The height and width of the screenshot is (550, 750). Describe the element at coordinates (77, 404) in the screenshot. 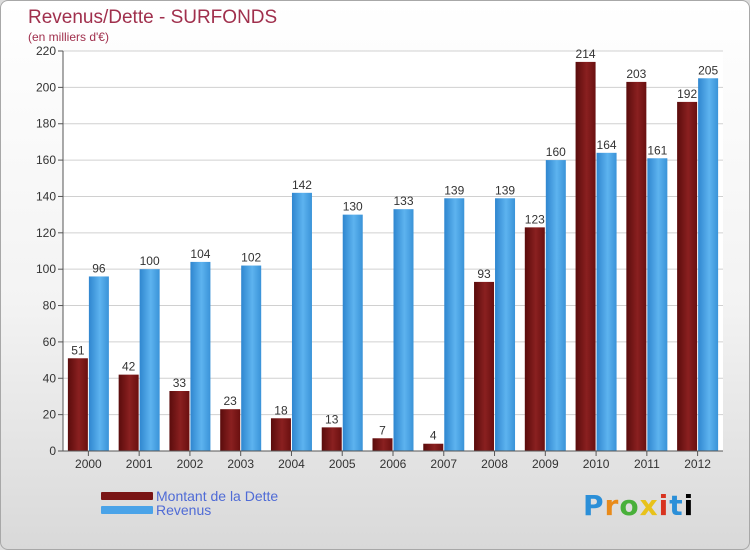

I see `bar-debt-2000` at that location.